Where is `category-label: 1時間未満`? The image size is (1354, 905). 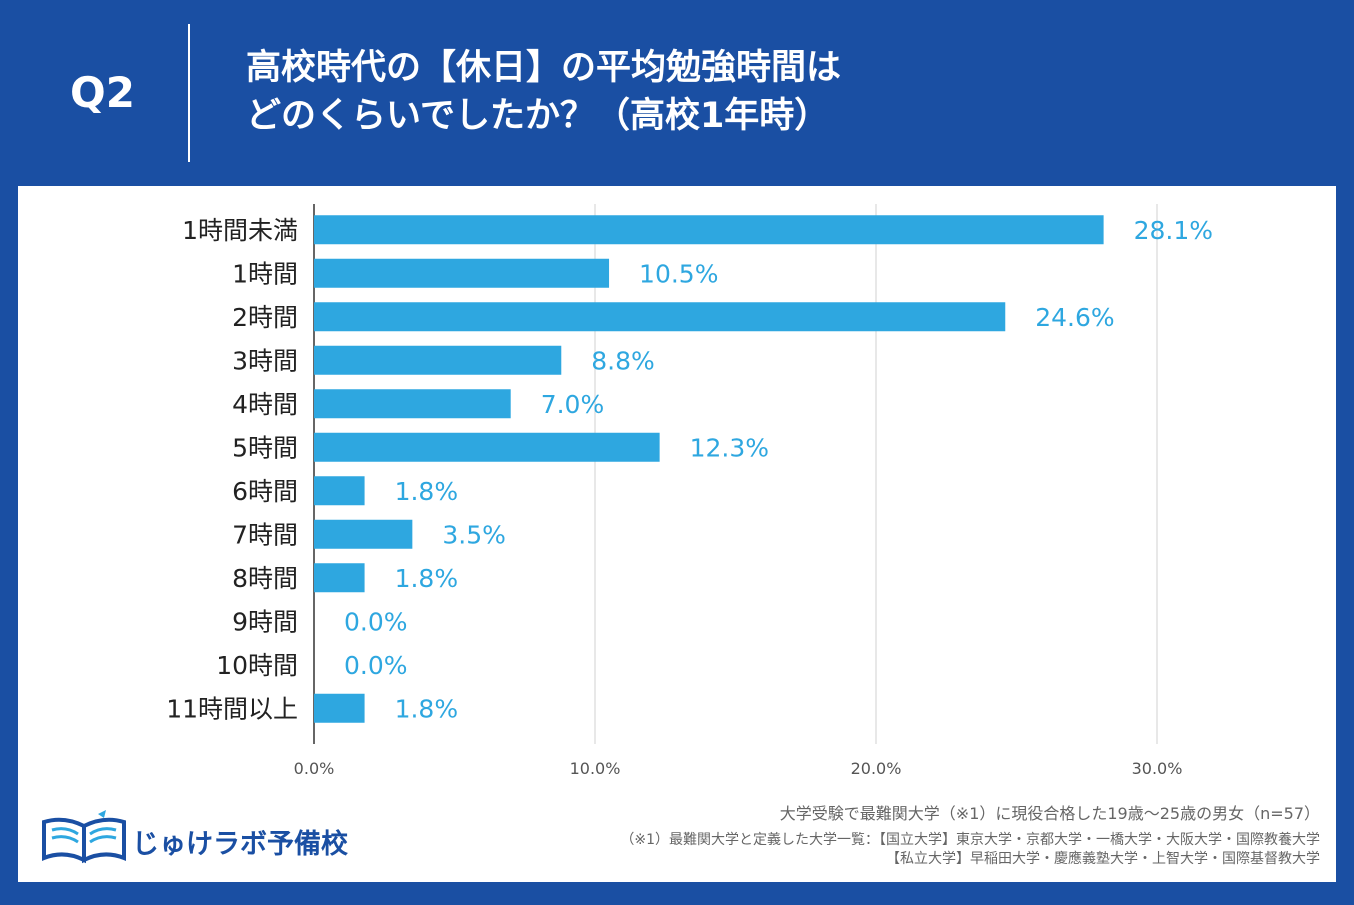
category-label: 1時間未満 is located at coordinates (240, 230).